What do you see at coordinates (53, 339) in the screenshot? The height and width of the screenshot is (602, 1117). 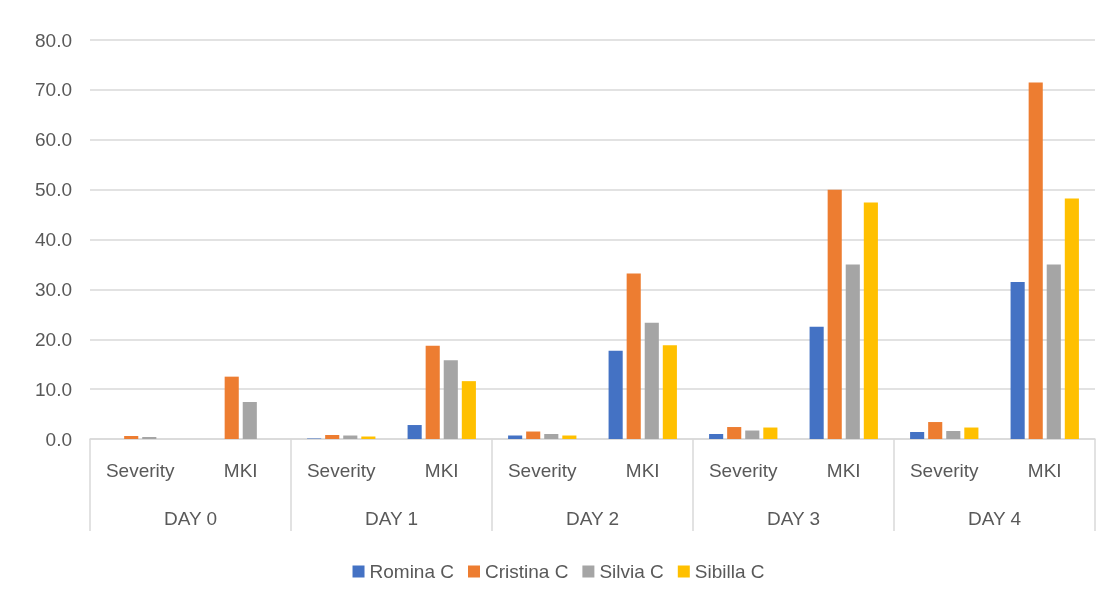 I see `y-tick-label: 20.0` at bounding box center [53, 339].